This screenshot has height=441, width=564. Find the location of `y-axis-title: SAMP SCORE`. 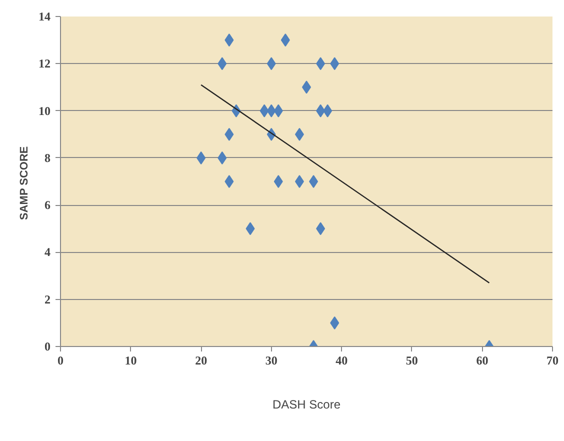

y-axis-title: SAMP SCORE is located at coordinates (24, 183).